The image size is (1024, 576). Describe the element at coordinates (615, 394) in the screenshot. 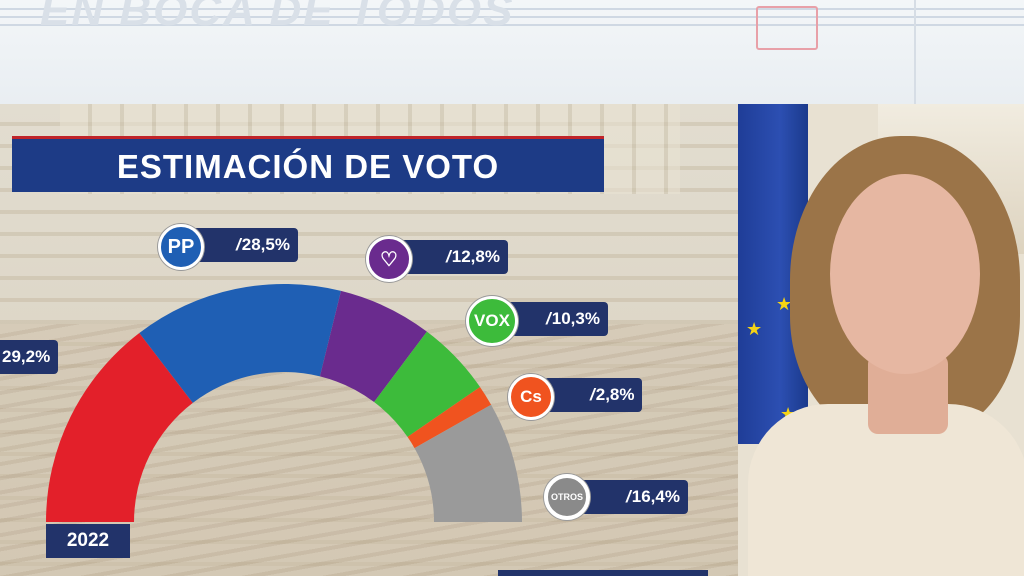

I see `label-value: 2,8%` at that location.